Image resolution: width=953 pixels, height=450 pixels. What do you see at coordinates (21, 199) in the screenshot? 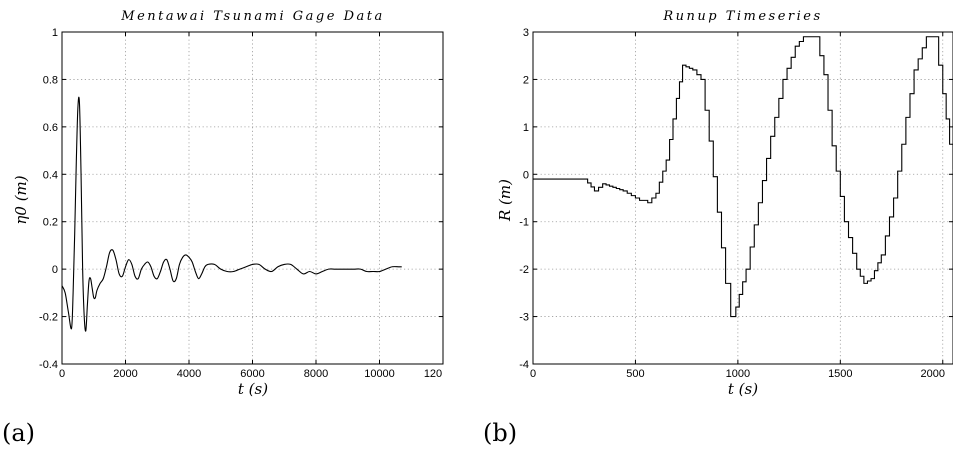
I see `y-axis-label: η0 (m)` at bounding box center [21, 199].